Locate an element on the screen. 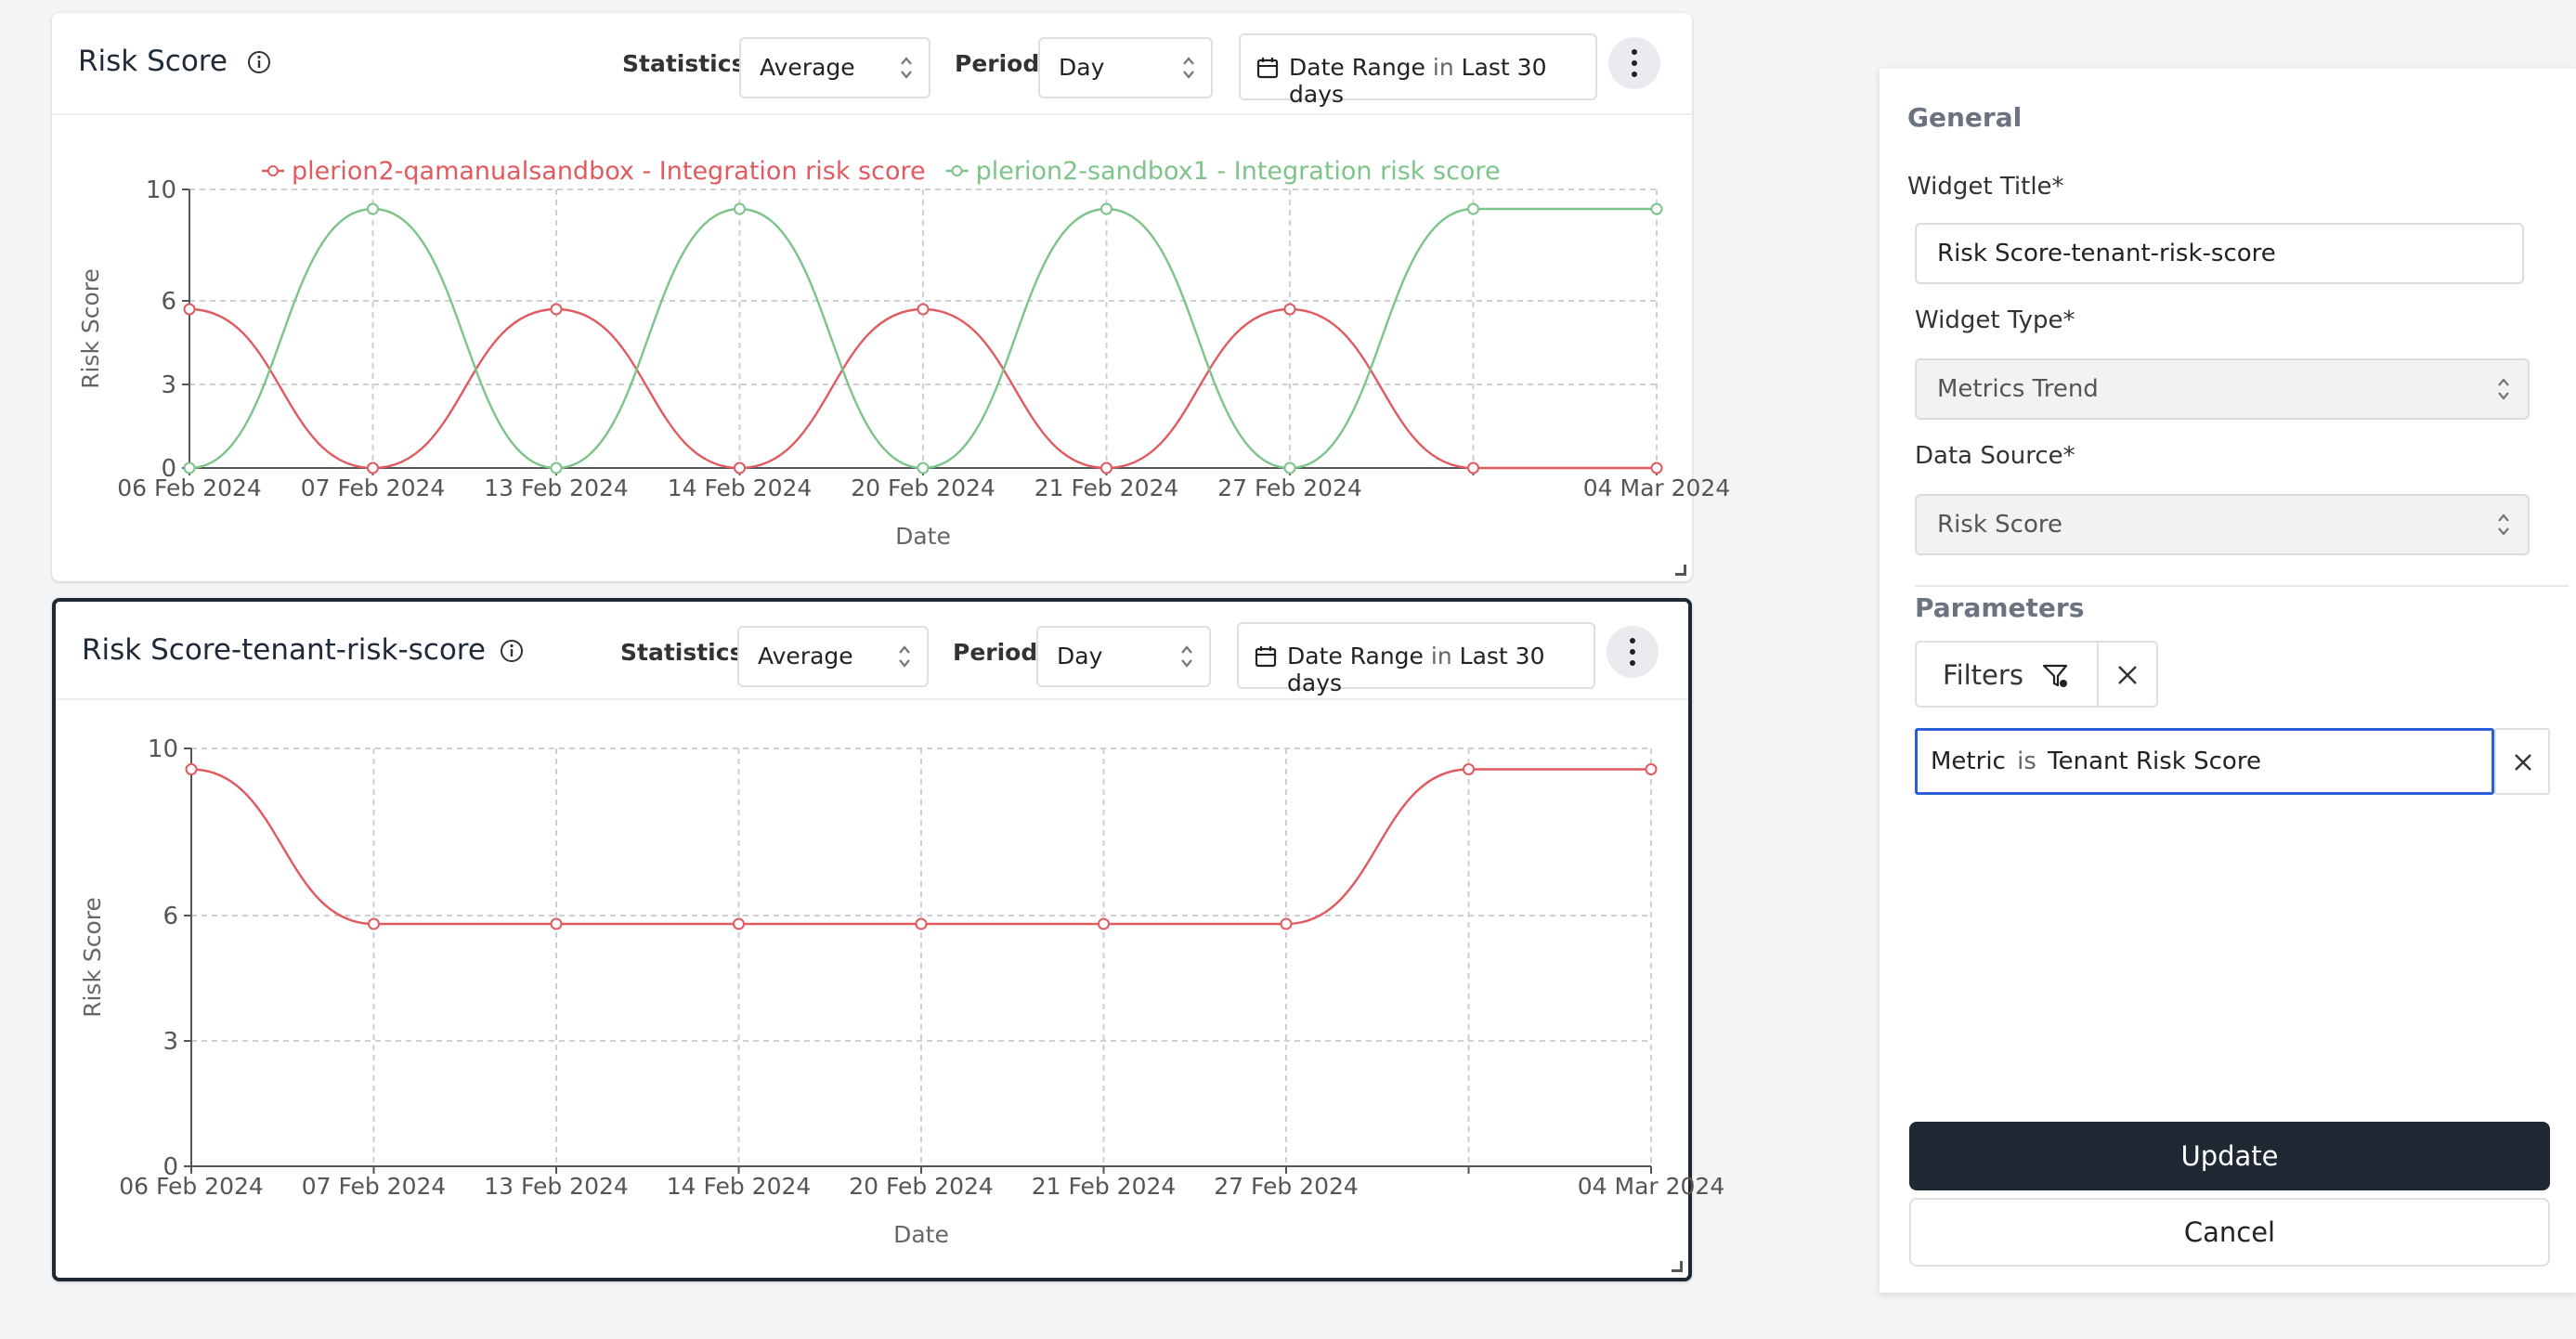 This screenshot has height=1339, width=2576. y-axis-label: Risk Score is located at coordinates (93, 958).